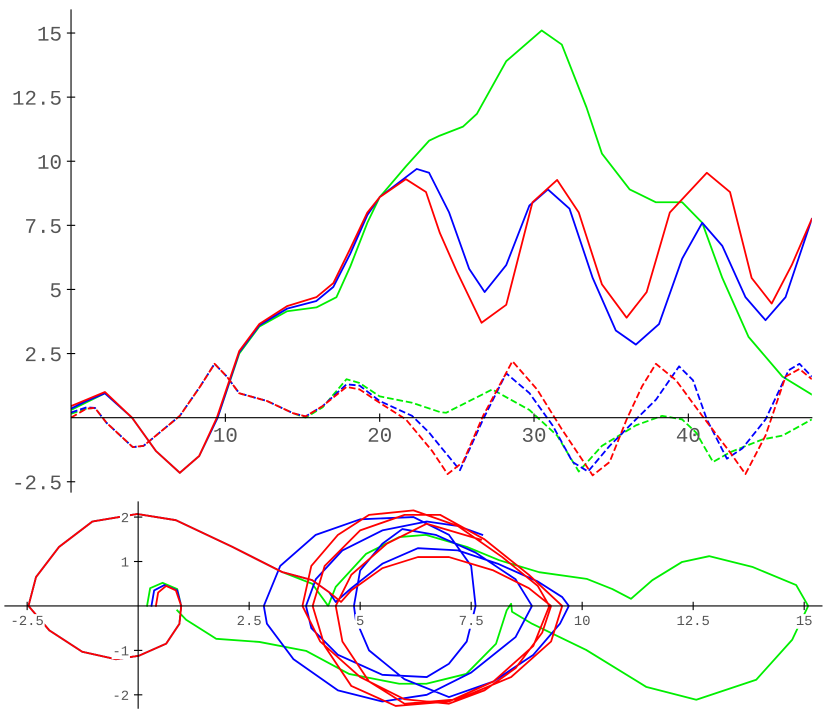  I want to click on y-tick-label: -1, so click(121, 651).